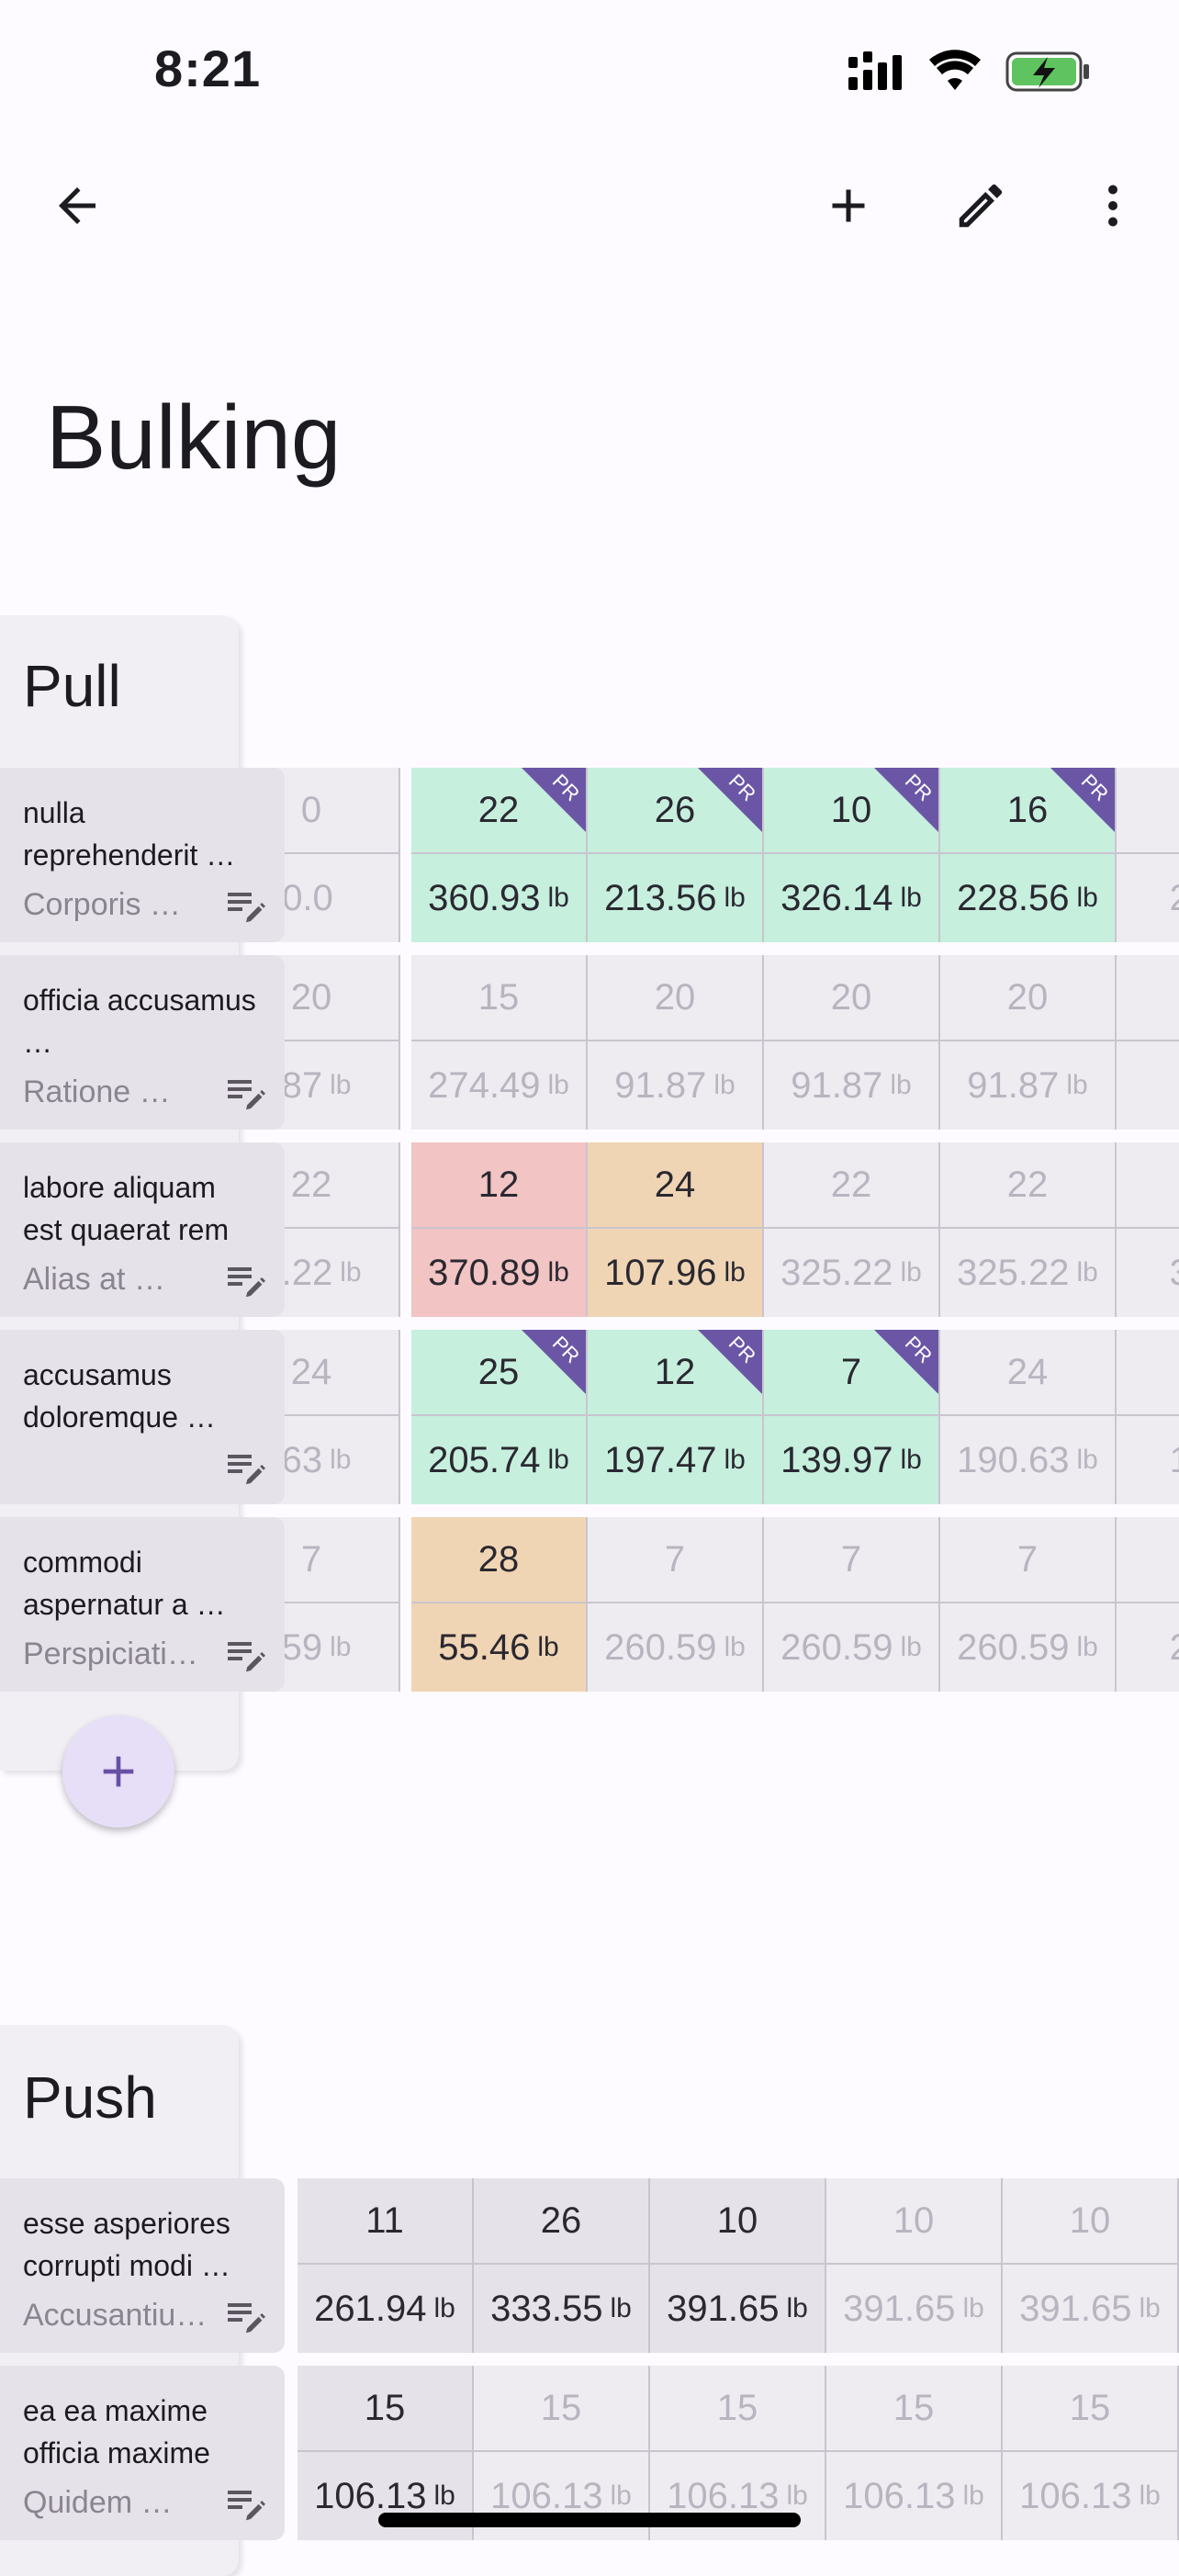  What do you see at coordinates (386, 2265) in the screenshot?
I see `set-cell: 11 261.94 lb` at bounding box center [386, 2265].